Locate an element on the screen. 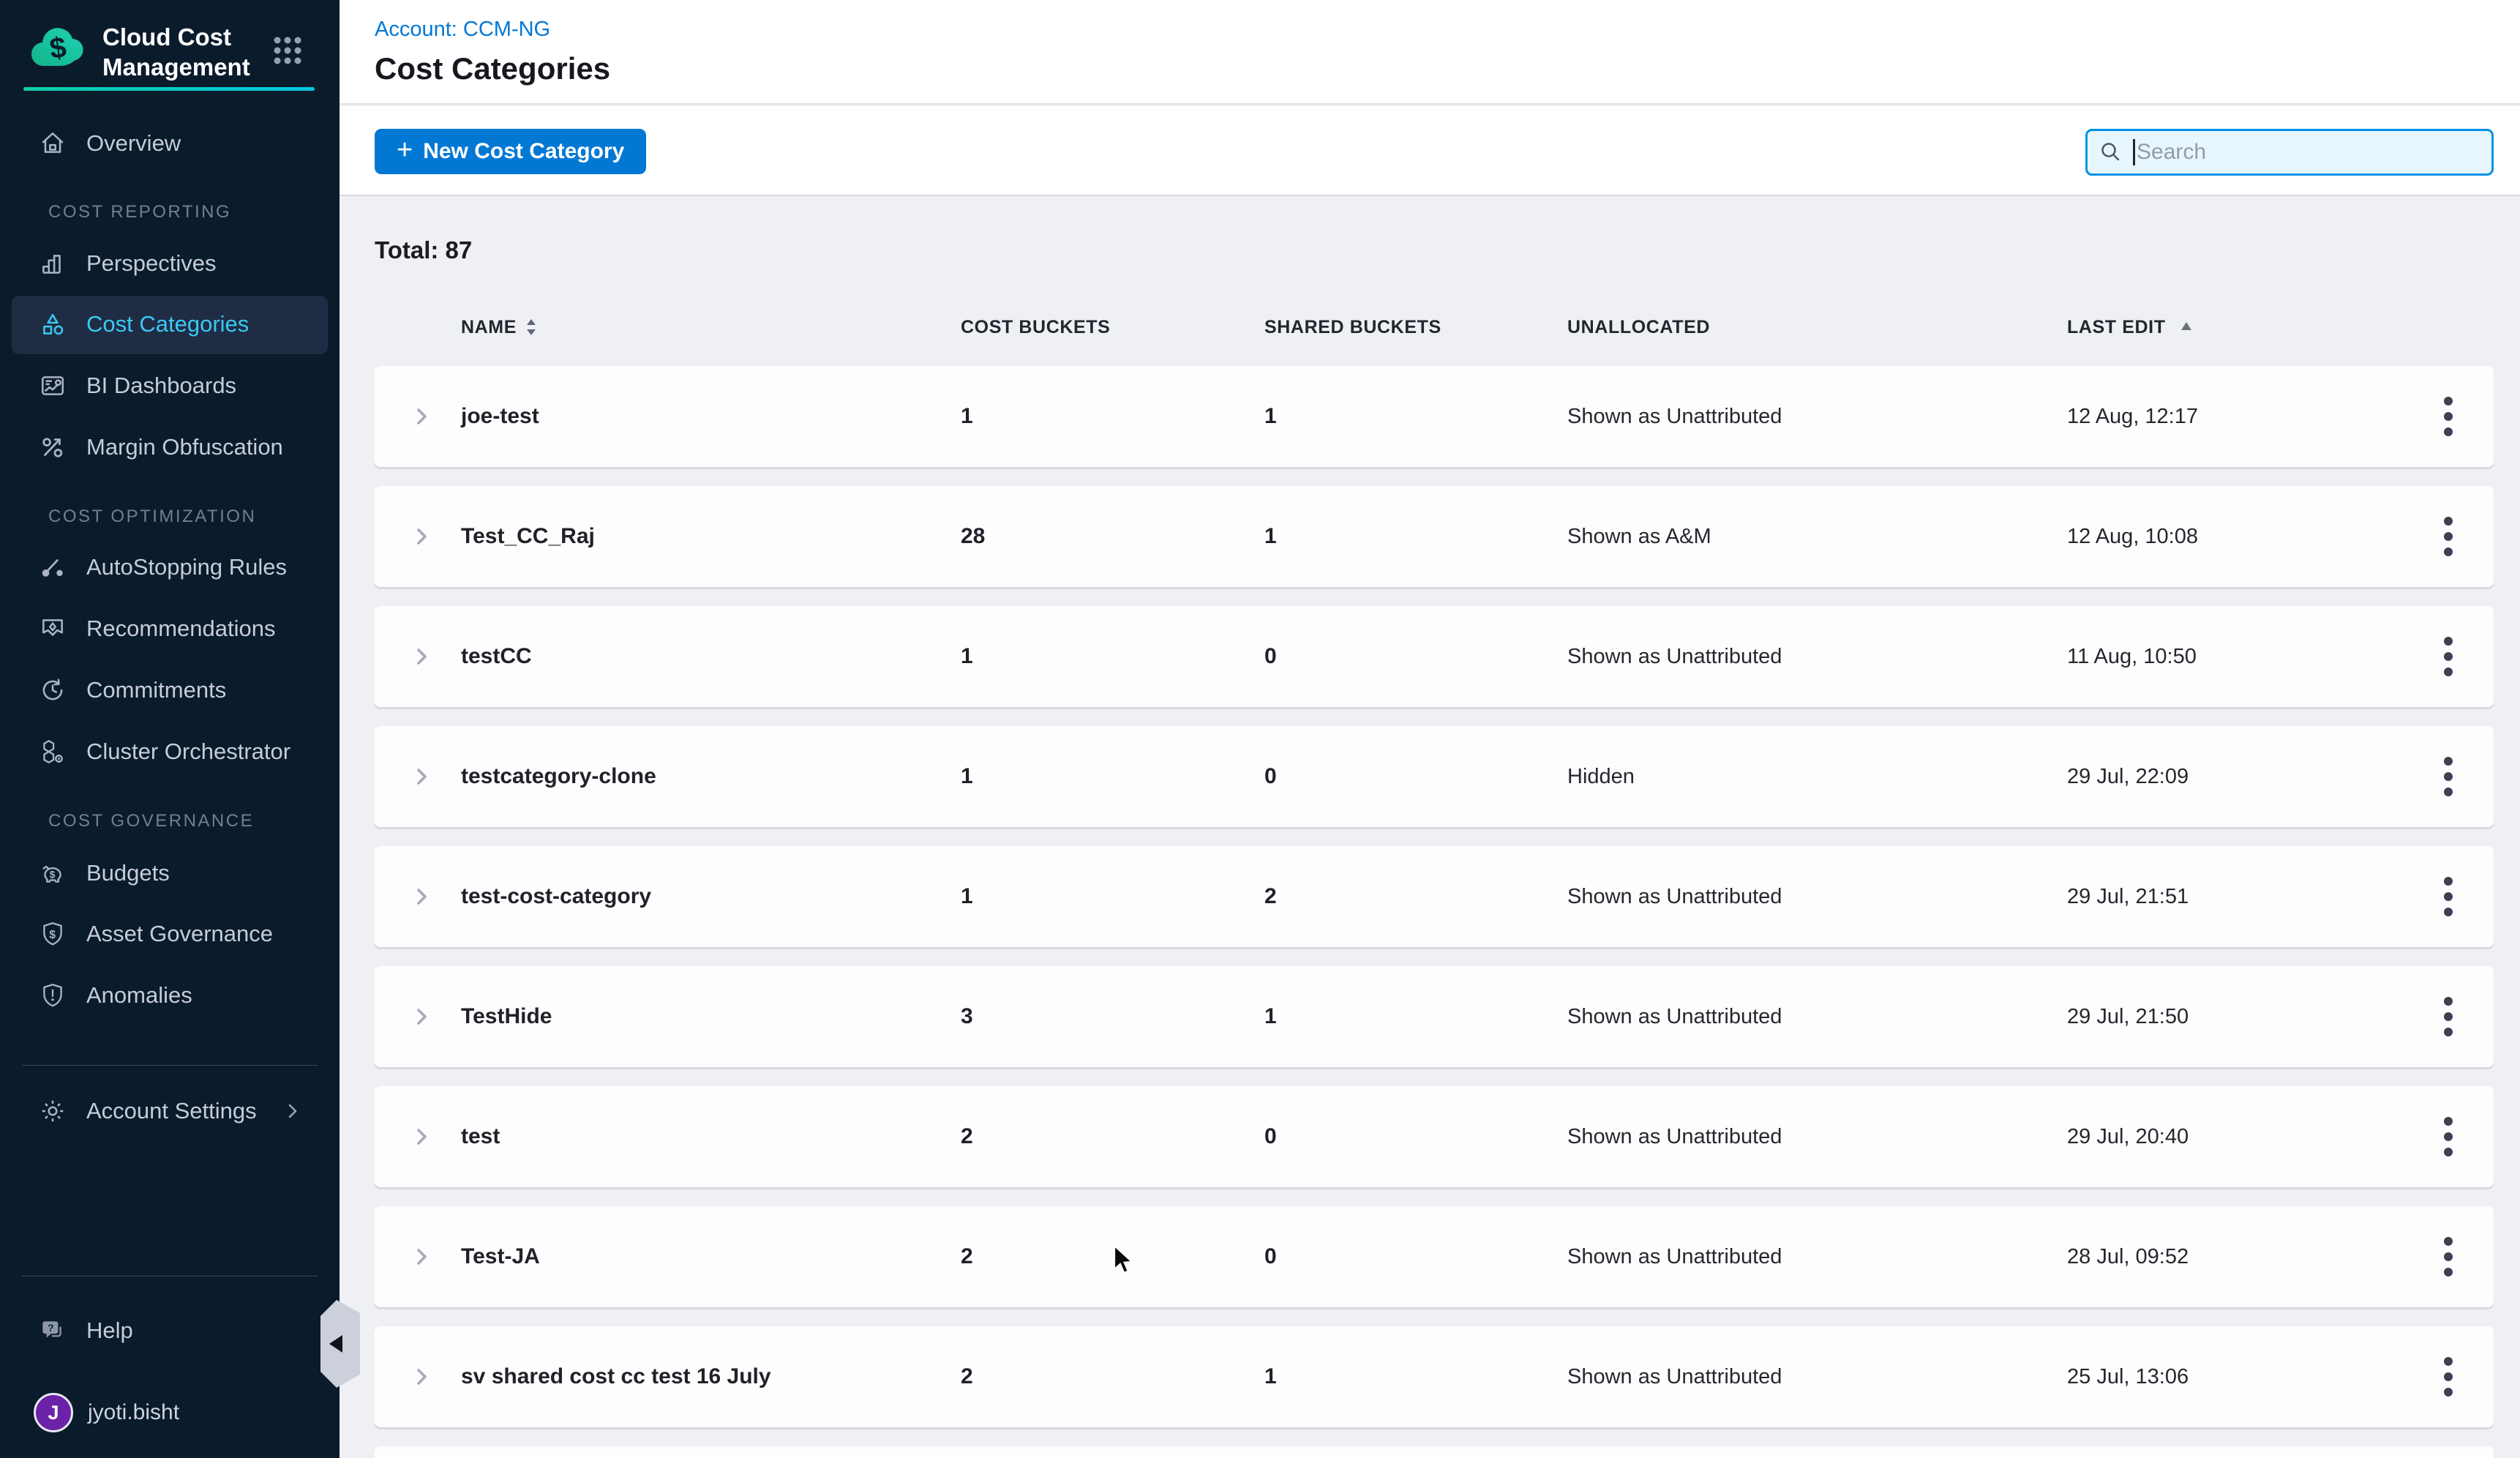  last-edit-value: 12 Aug, 12:17 is located at coordinates (2132, 416).